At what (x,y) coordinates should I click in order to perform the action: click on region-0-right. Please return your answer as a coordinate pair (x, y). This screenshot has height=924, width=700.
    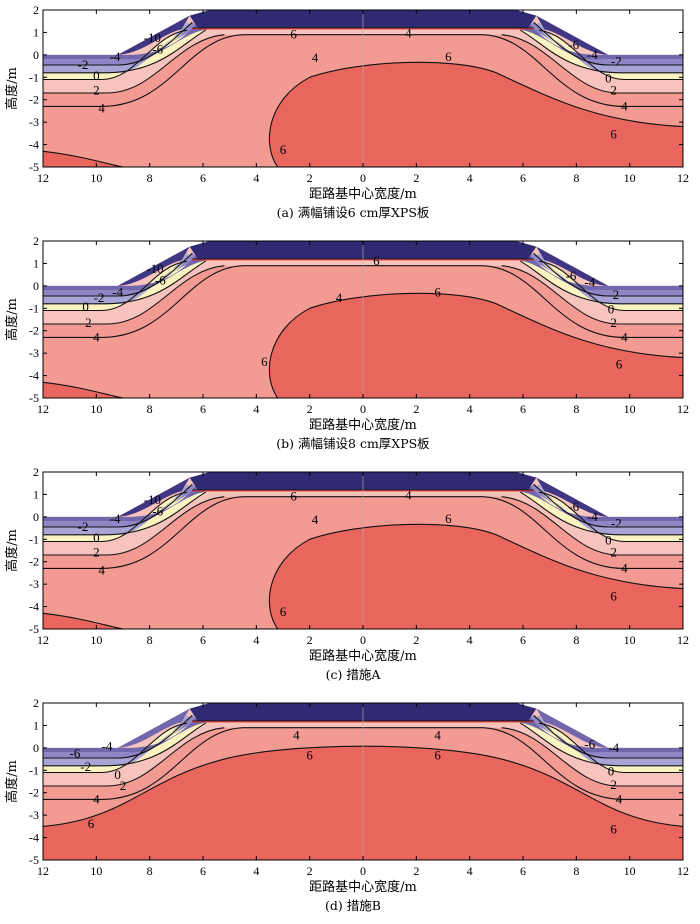
    Looking at the image, I should click on (601, 517).